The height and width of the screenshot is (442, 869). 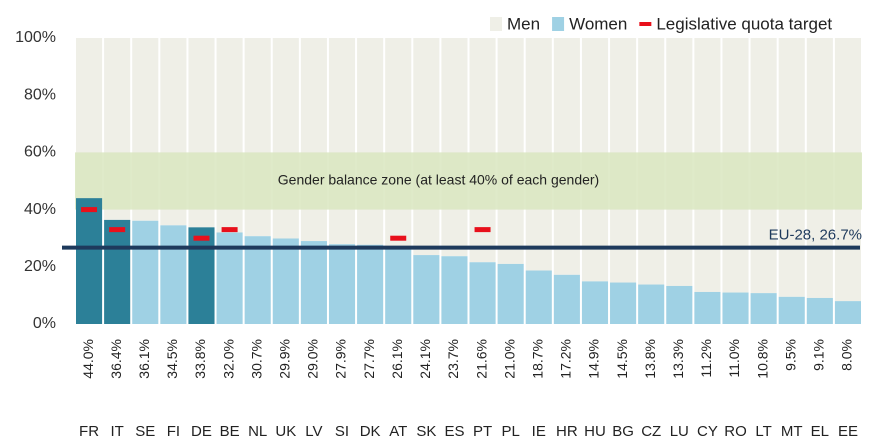 I want to click on y-tick-label: 60%, so click(x=40, y=152).